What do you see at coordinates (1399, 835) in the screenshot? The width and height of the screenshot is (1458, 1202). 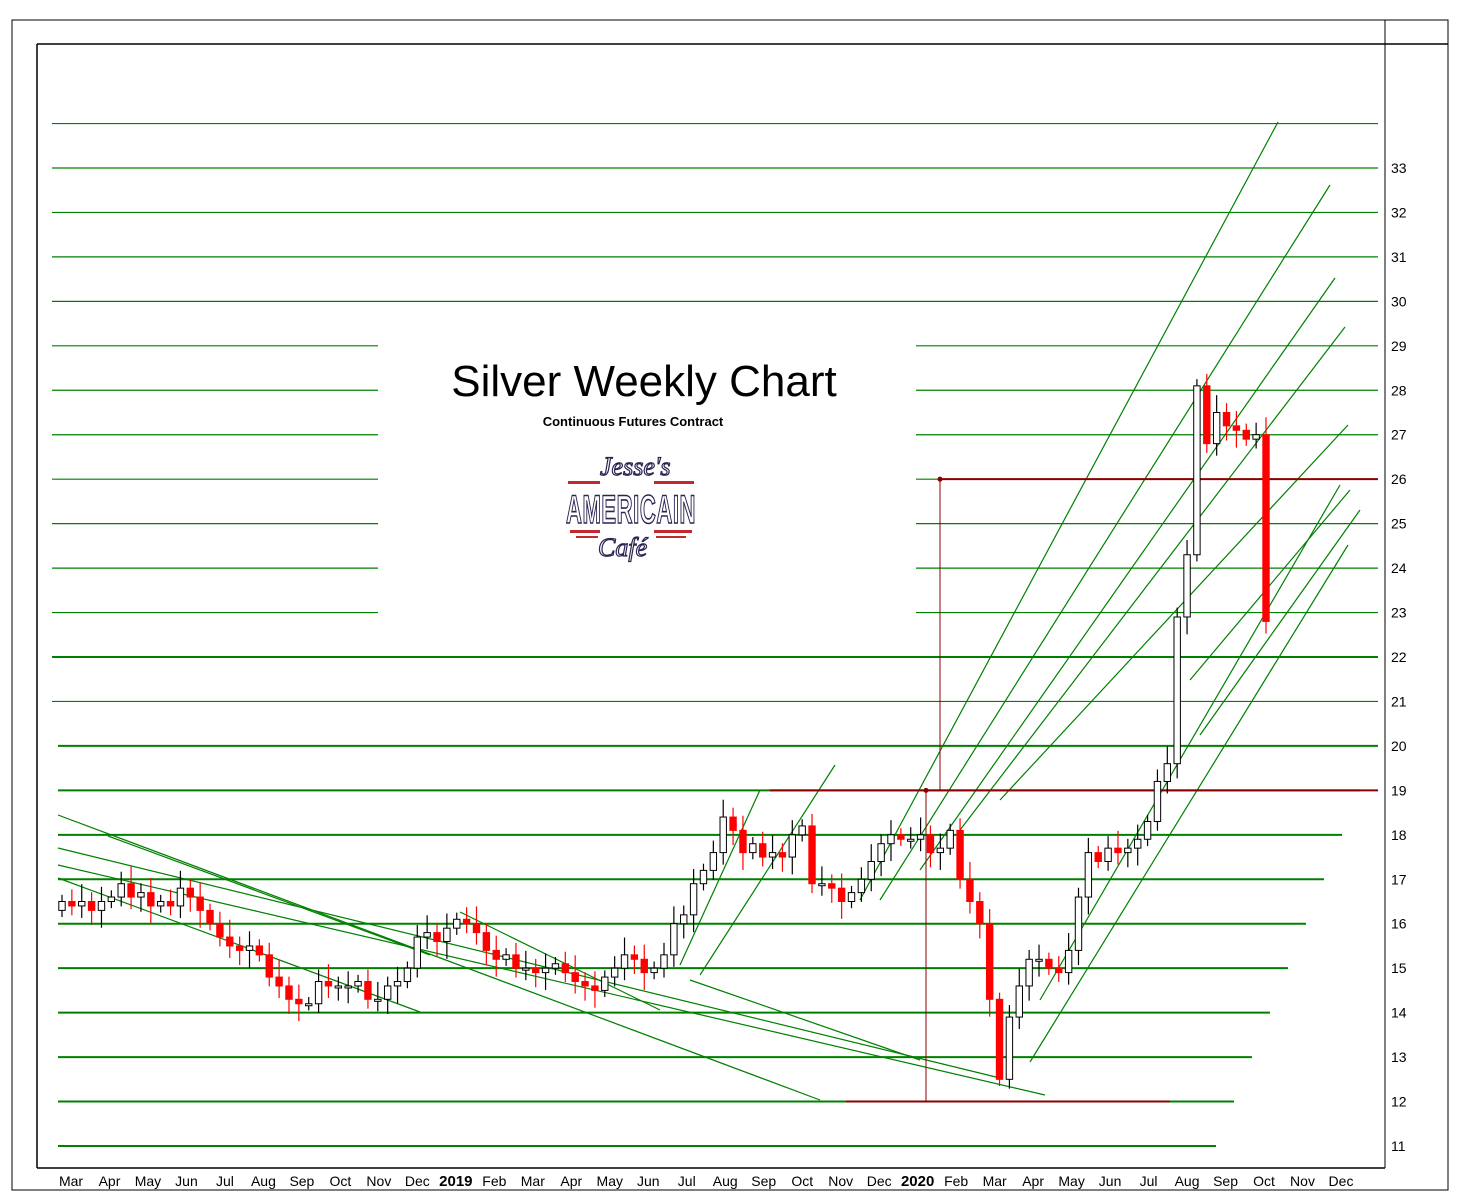 I see `price-label: 18` at bounding box center [1399, 835].